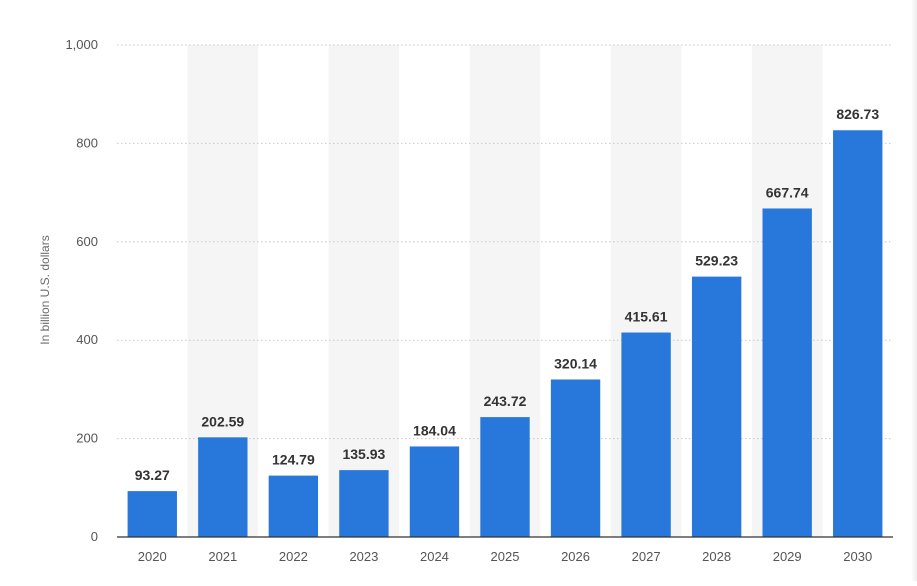 The width and height of the screenshot is (917, 586). I want to click on y-tick-label-400: 400, so click(87, 339).